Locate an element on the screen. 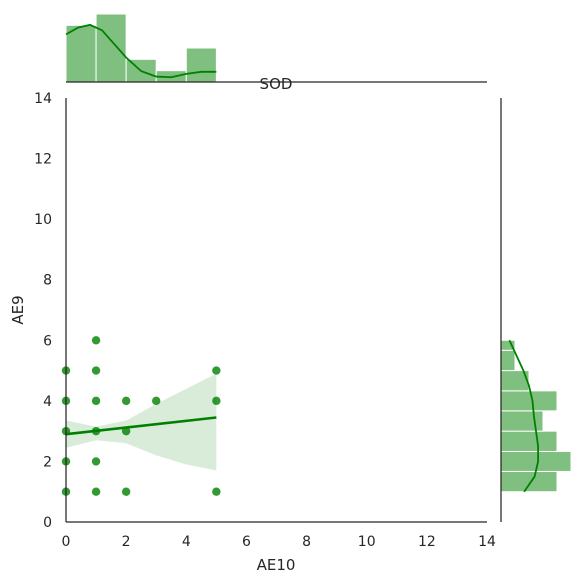  regression-layer is located at coordinates (141, 426).